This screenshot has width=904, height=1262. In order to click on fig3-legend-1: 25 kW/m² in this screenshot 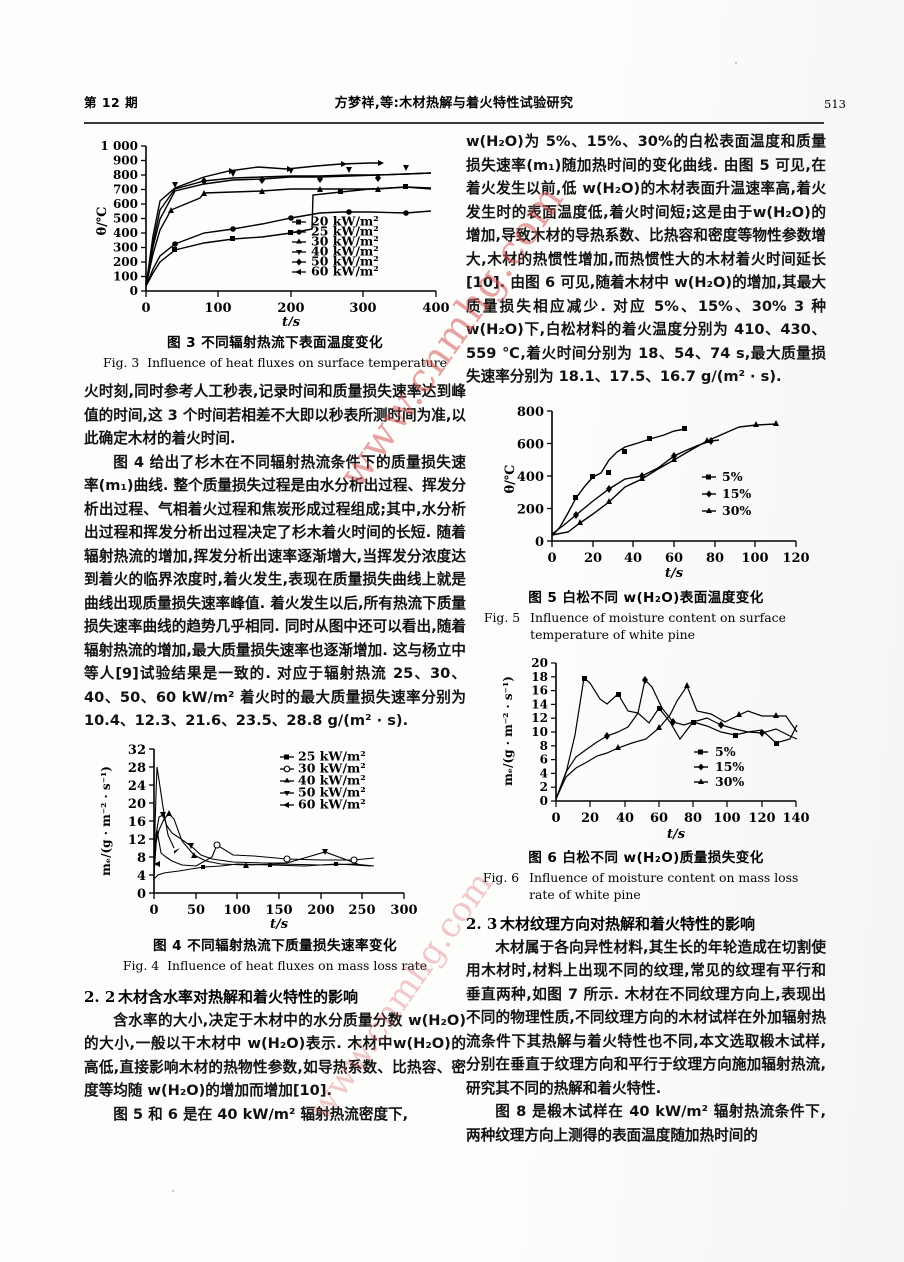, I will do `click(345, 231)`.